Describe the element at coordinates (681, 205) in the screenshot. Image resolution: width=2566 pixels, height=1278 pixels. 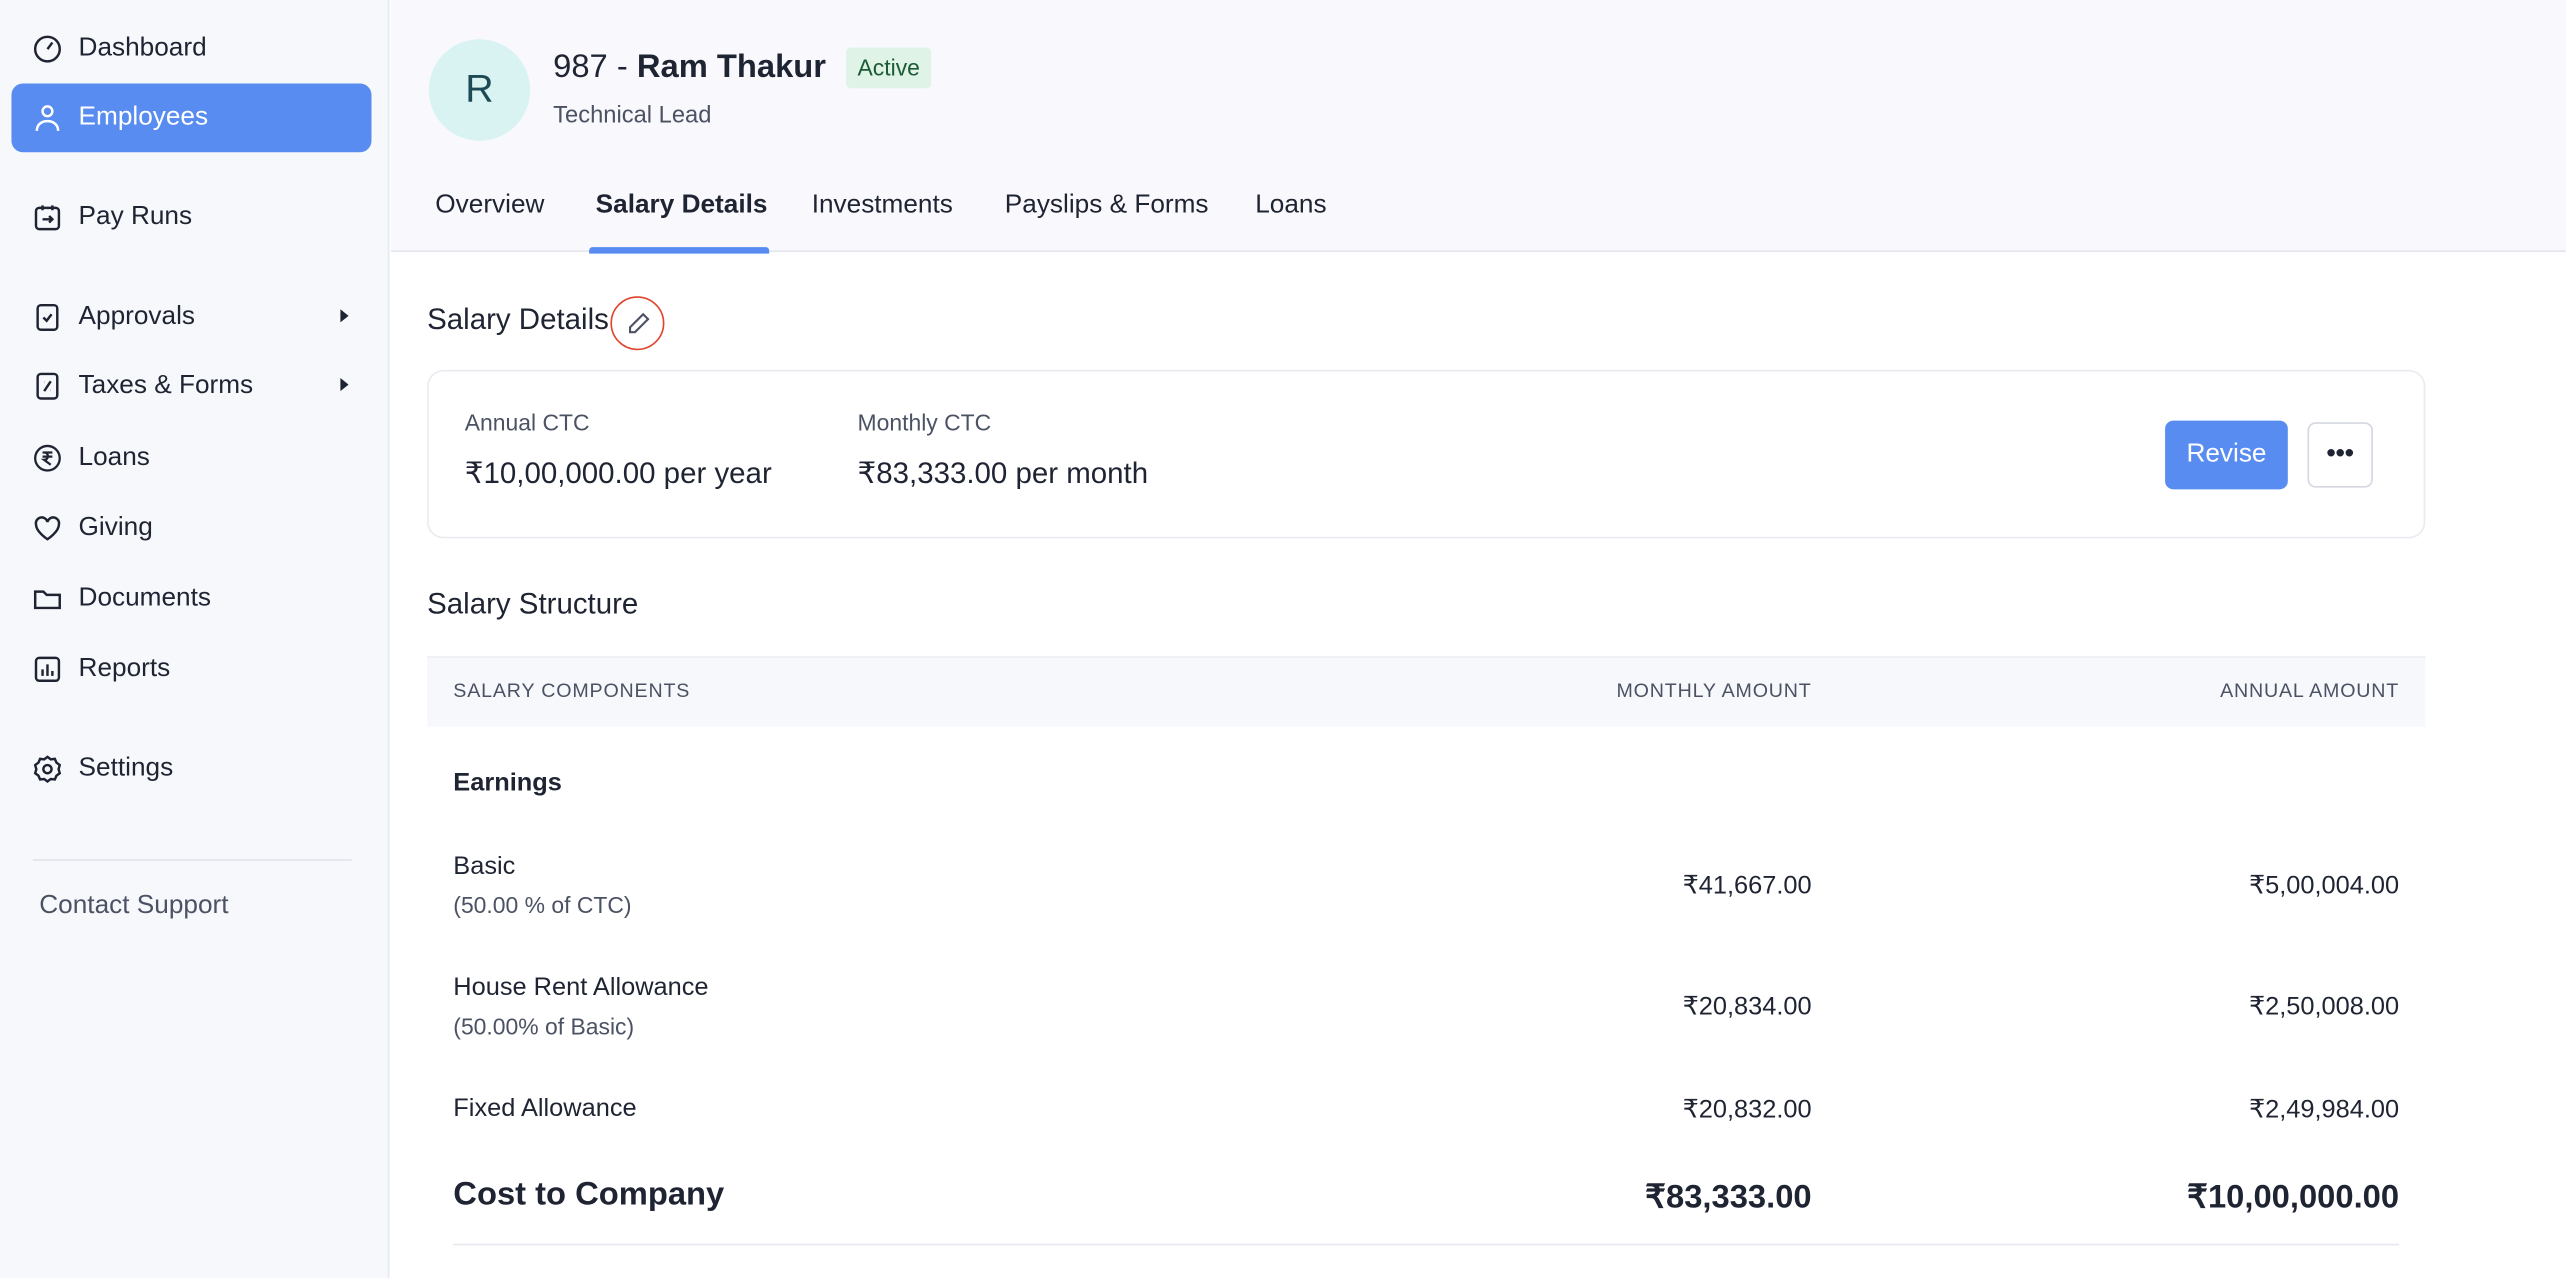
I see `tab-salary-details: Salary Details` at that location.